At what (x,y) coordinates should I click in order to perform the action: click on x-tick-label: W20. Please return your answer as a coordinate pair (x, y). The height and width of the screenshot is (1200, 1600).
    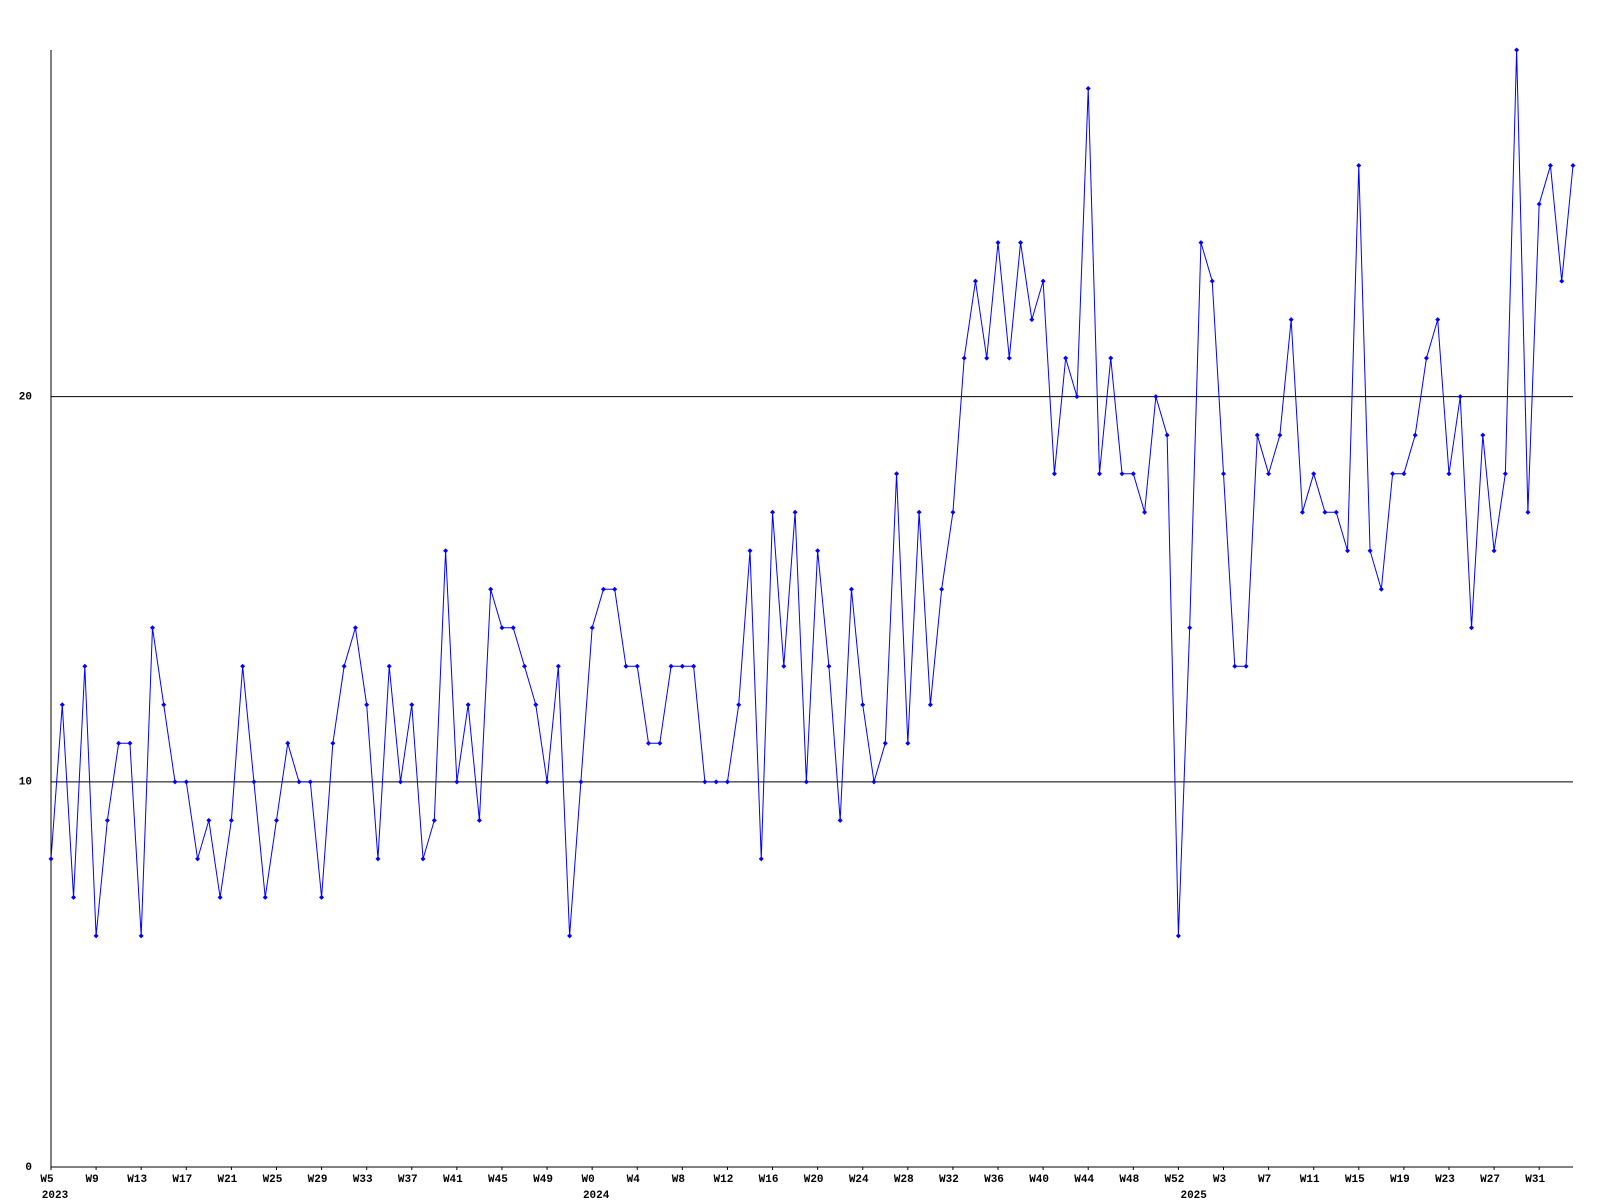
    Looking at the image, I should click on (814, 1180).